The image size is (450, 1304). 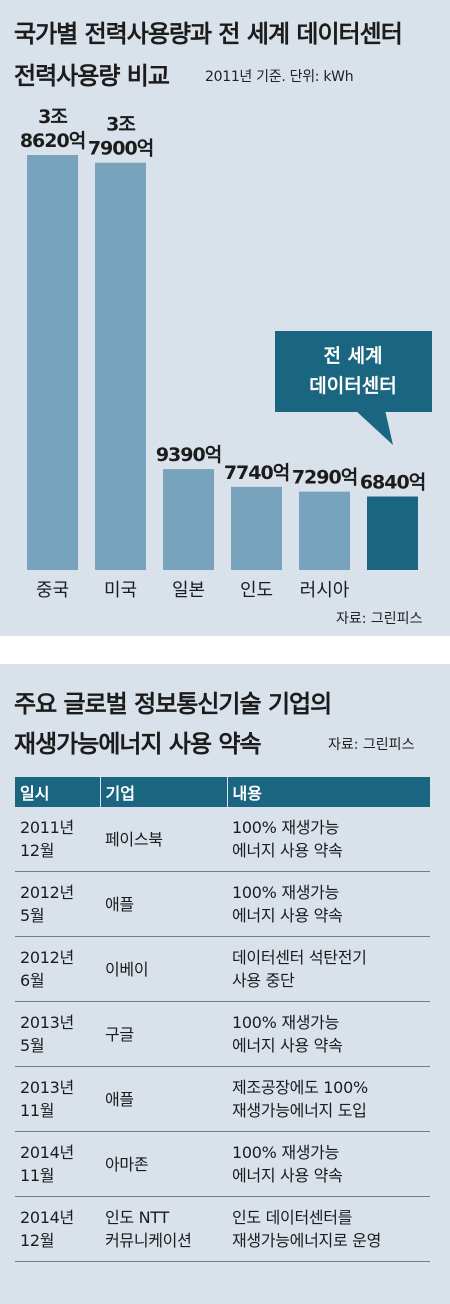 I want to click on callout-label: 데이터센터, so click(x=352, y=386).